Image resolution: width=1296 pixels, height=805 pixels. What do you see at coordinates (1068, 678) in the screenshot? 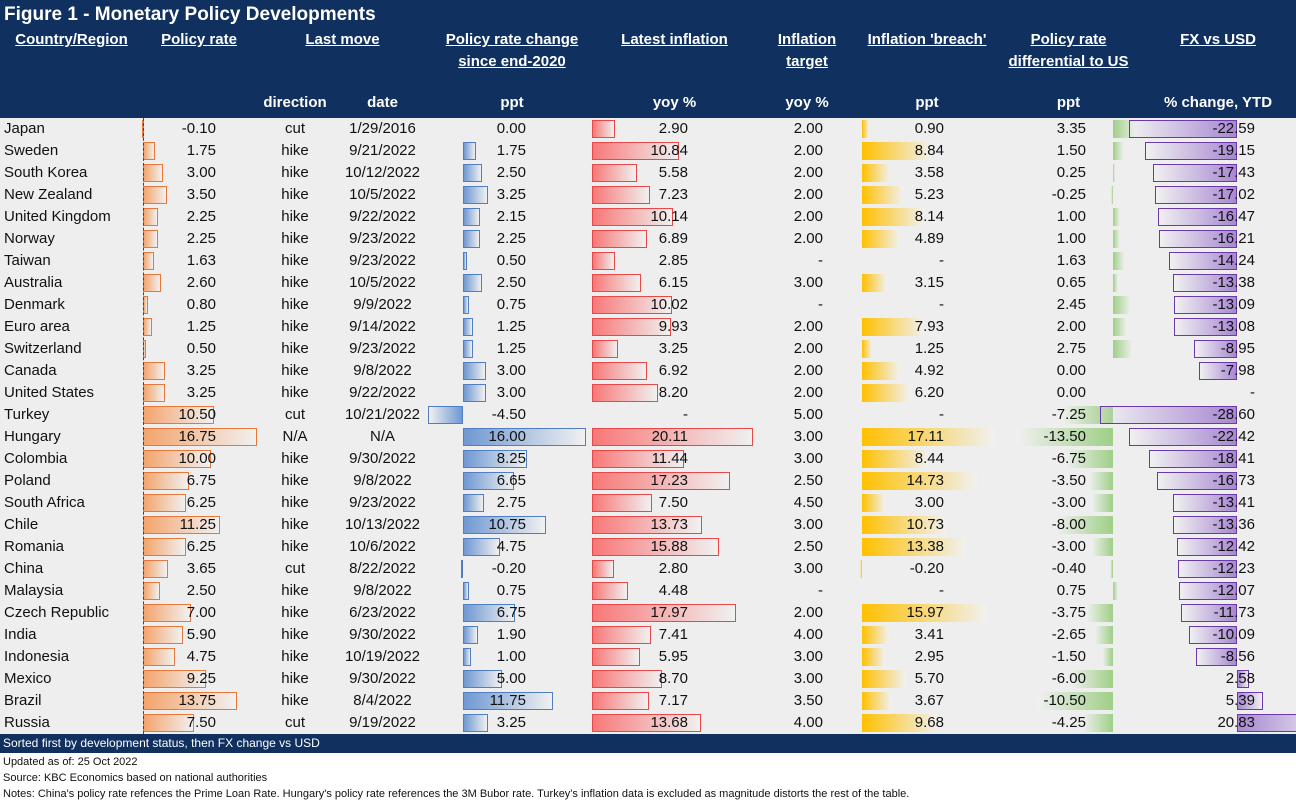
I see `rate-differential-value: -6.00` at bounding box center [1068, 678].